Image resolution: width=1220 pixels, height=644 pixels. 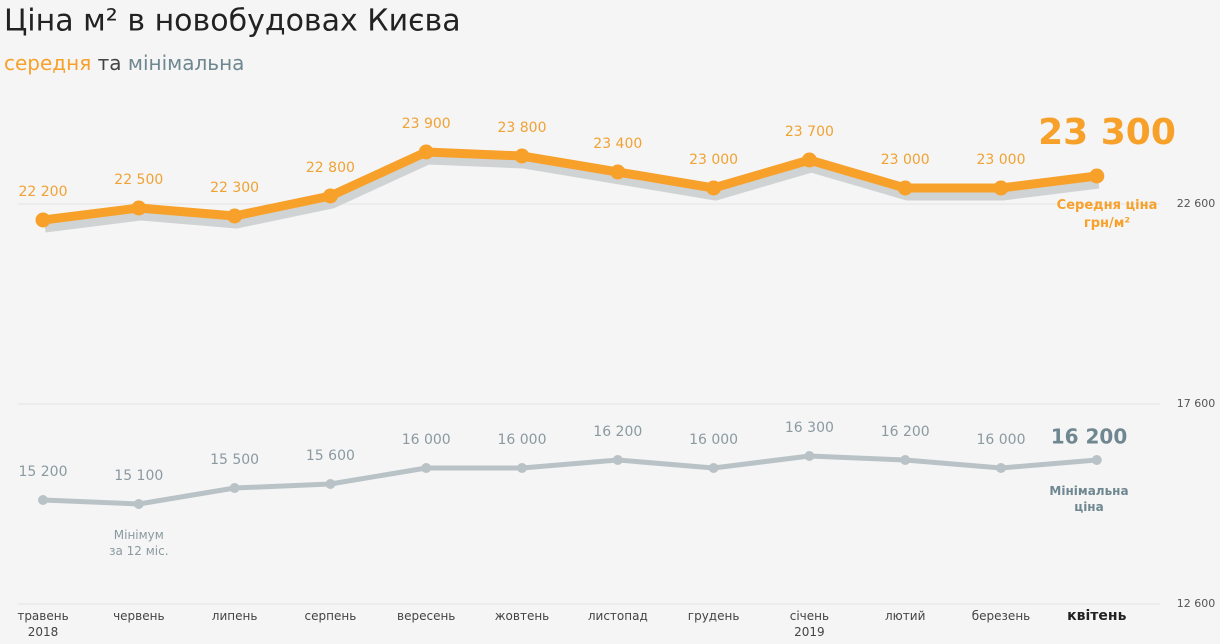 What do you see at coordinates (714, 616) in the screenshot?
I see `x-tick-label: грудень` at bounding box center [714, 616].